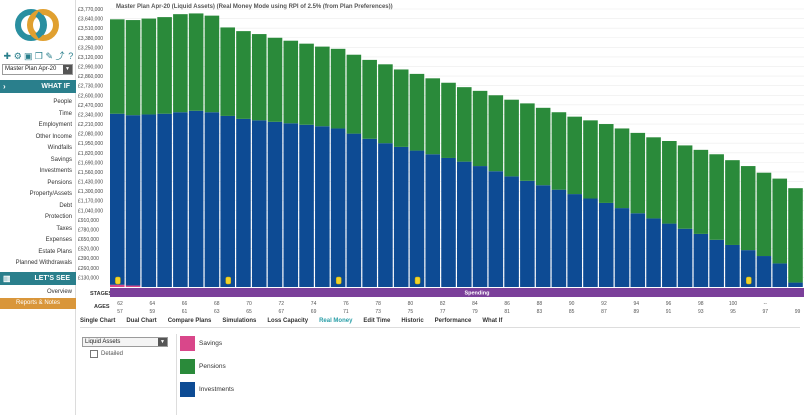  I want to click on what-if-header: › WHAT IF, so click(38, 86).